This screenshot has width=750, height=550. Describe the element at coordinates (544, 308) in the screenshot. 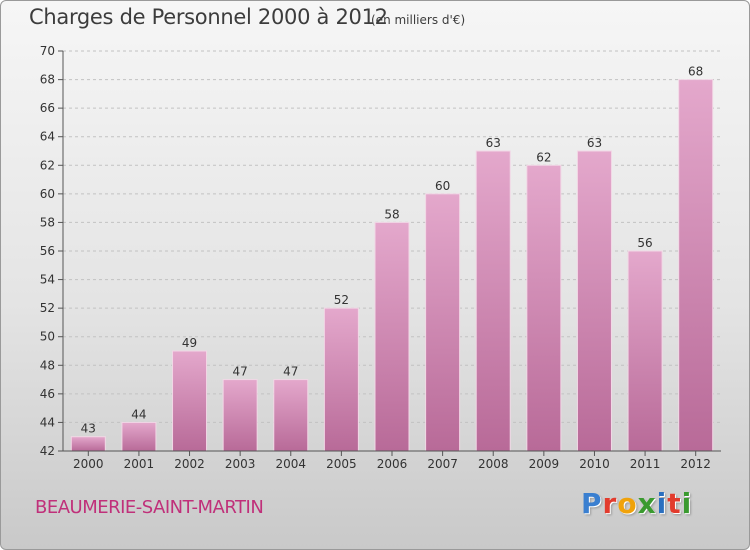

I see `bar-2009` at that location.